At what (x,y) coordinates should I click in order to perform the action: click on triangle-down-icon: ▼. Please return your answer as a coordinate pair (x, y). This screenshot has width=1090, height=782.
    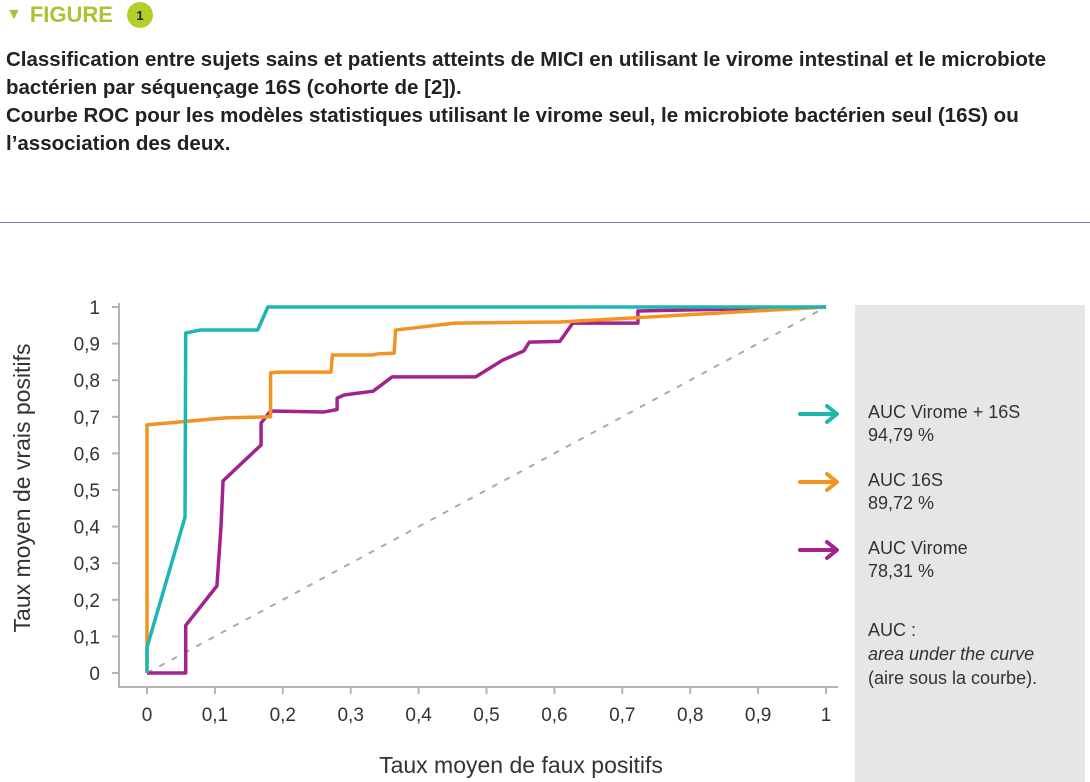
    Looking at the image, I should click on (14, 14).